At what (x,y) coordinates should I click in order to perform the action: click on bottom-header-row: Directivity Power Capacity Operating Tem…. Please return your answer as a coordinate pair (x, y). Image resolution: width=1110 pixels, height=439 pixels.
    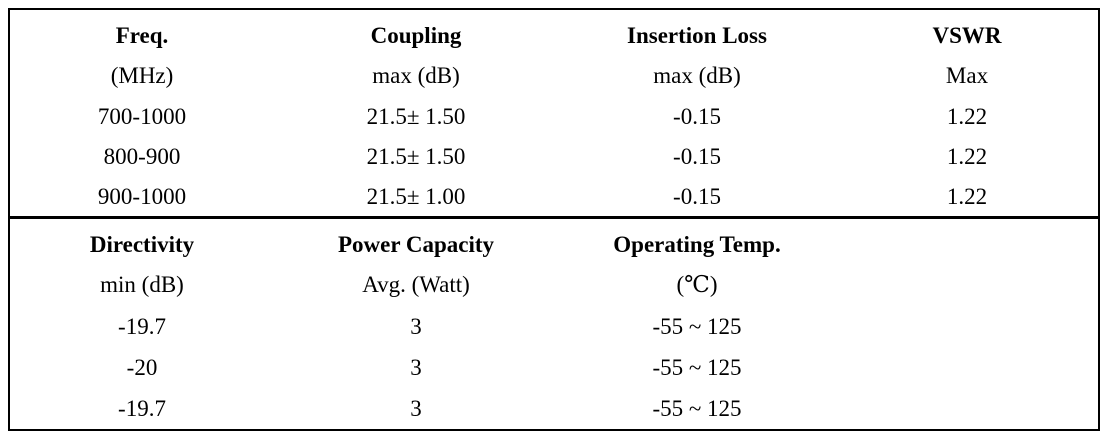
    Looking at the image, I should click on (554, 245).